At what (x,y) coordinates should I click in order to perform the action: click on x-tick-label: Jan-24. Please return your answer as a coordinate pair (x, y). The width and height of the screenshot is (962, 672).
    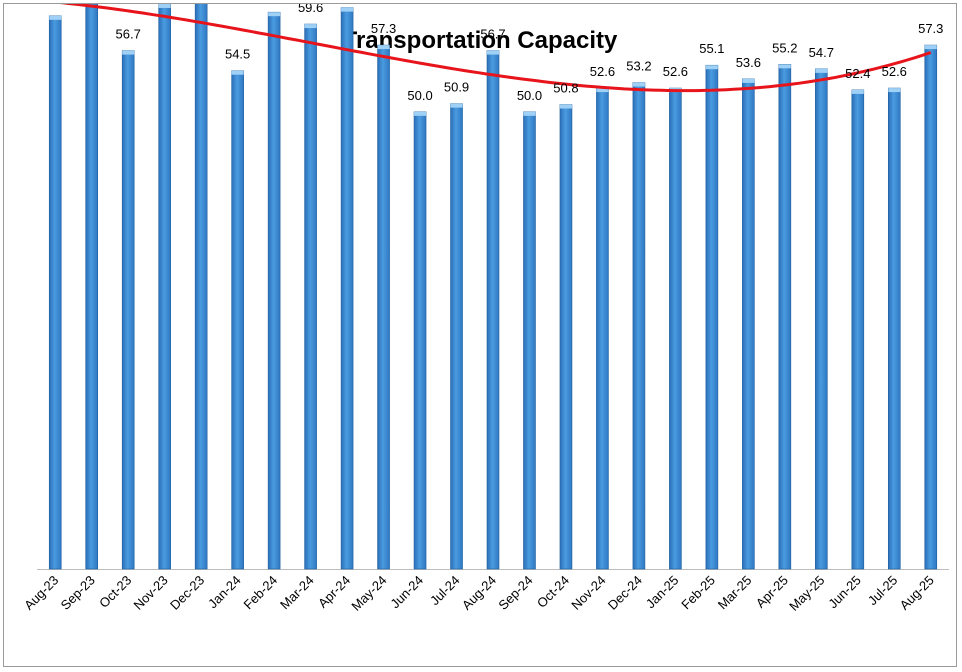
    Looking at the image, I should click on (224, 592).